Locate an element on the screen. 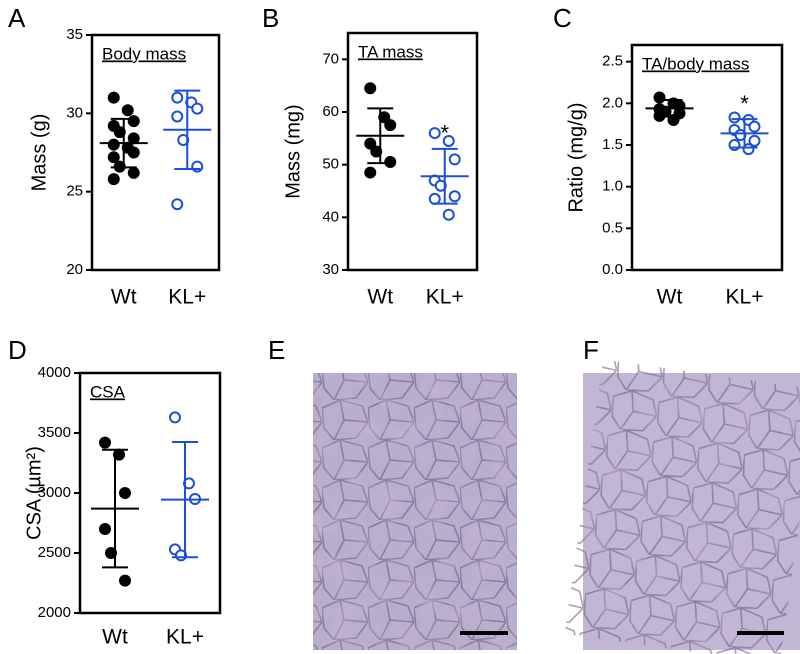 The height and width of the screenshot is (654, 800). y-axis-label: Mass (g) is located at coordinates (39, 153).